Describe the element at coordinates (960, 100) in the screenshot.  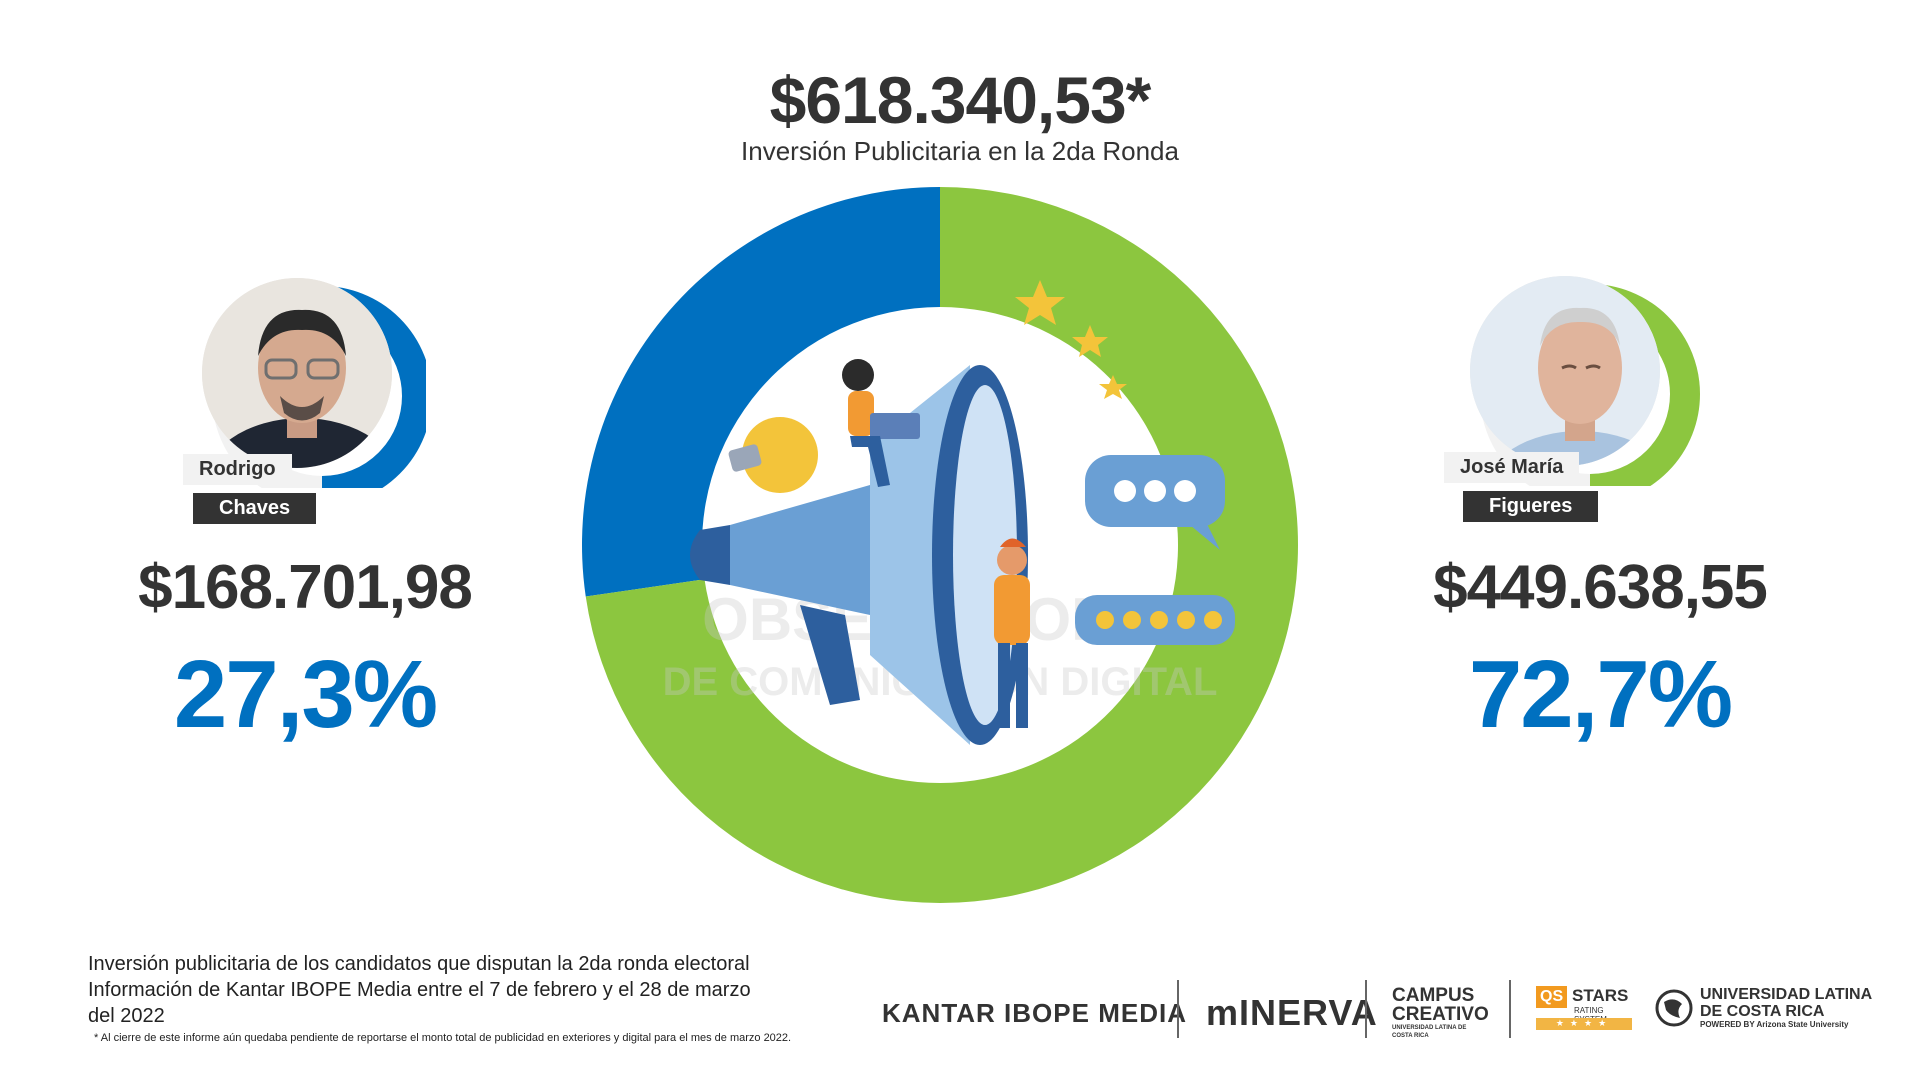
I see `total-investment: $618.340,53*` at that location.